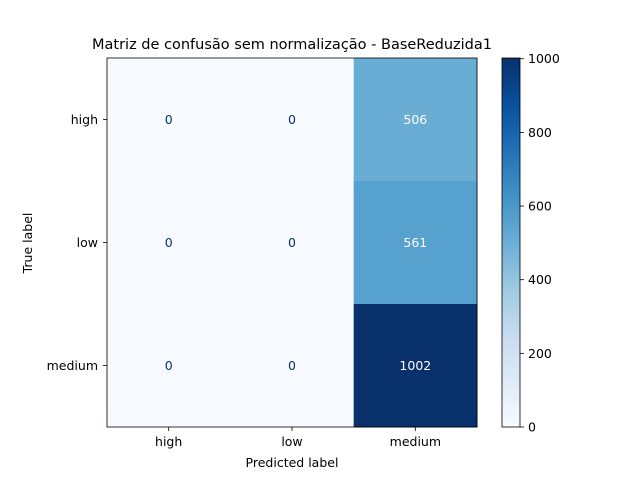 The height and width of the screenshot is (480, 640). I want to click on colorbar-tick-label: 200, so click(540, 353).